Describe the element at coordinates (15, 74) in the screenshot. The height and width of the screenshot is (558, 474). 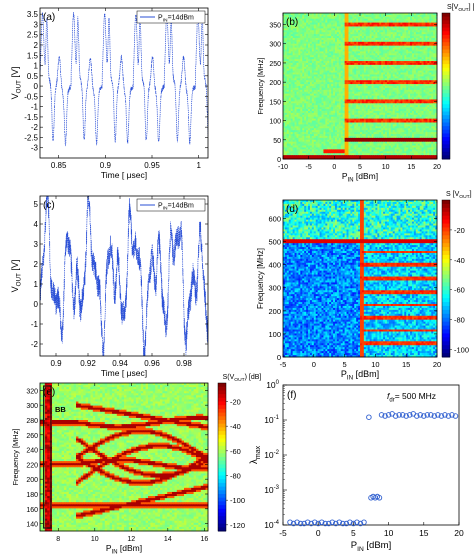
I see `y-axis-label-rest: [V]` at that location.